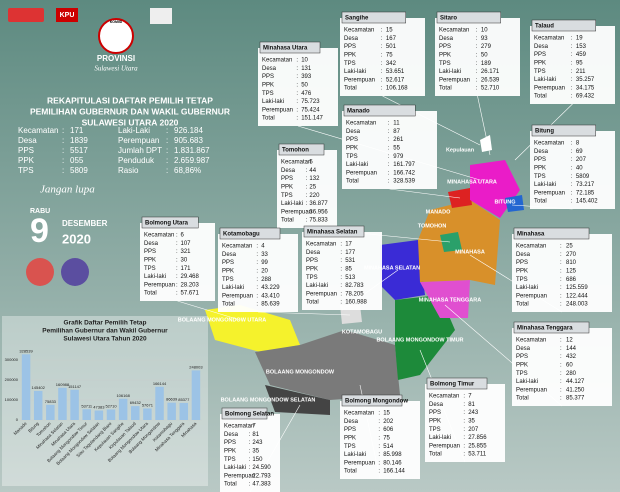  What do you see at coordinates (562, 367) in the screenshot?
I see `box-bg` at bounding box center [562, 367].